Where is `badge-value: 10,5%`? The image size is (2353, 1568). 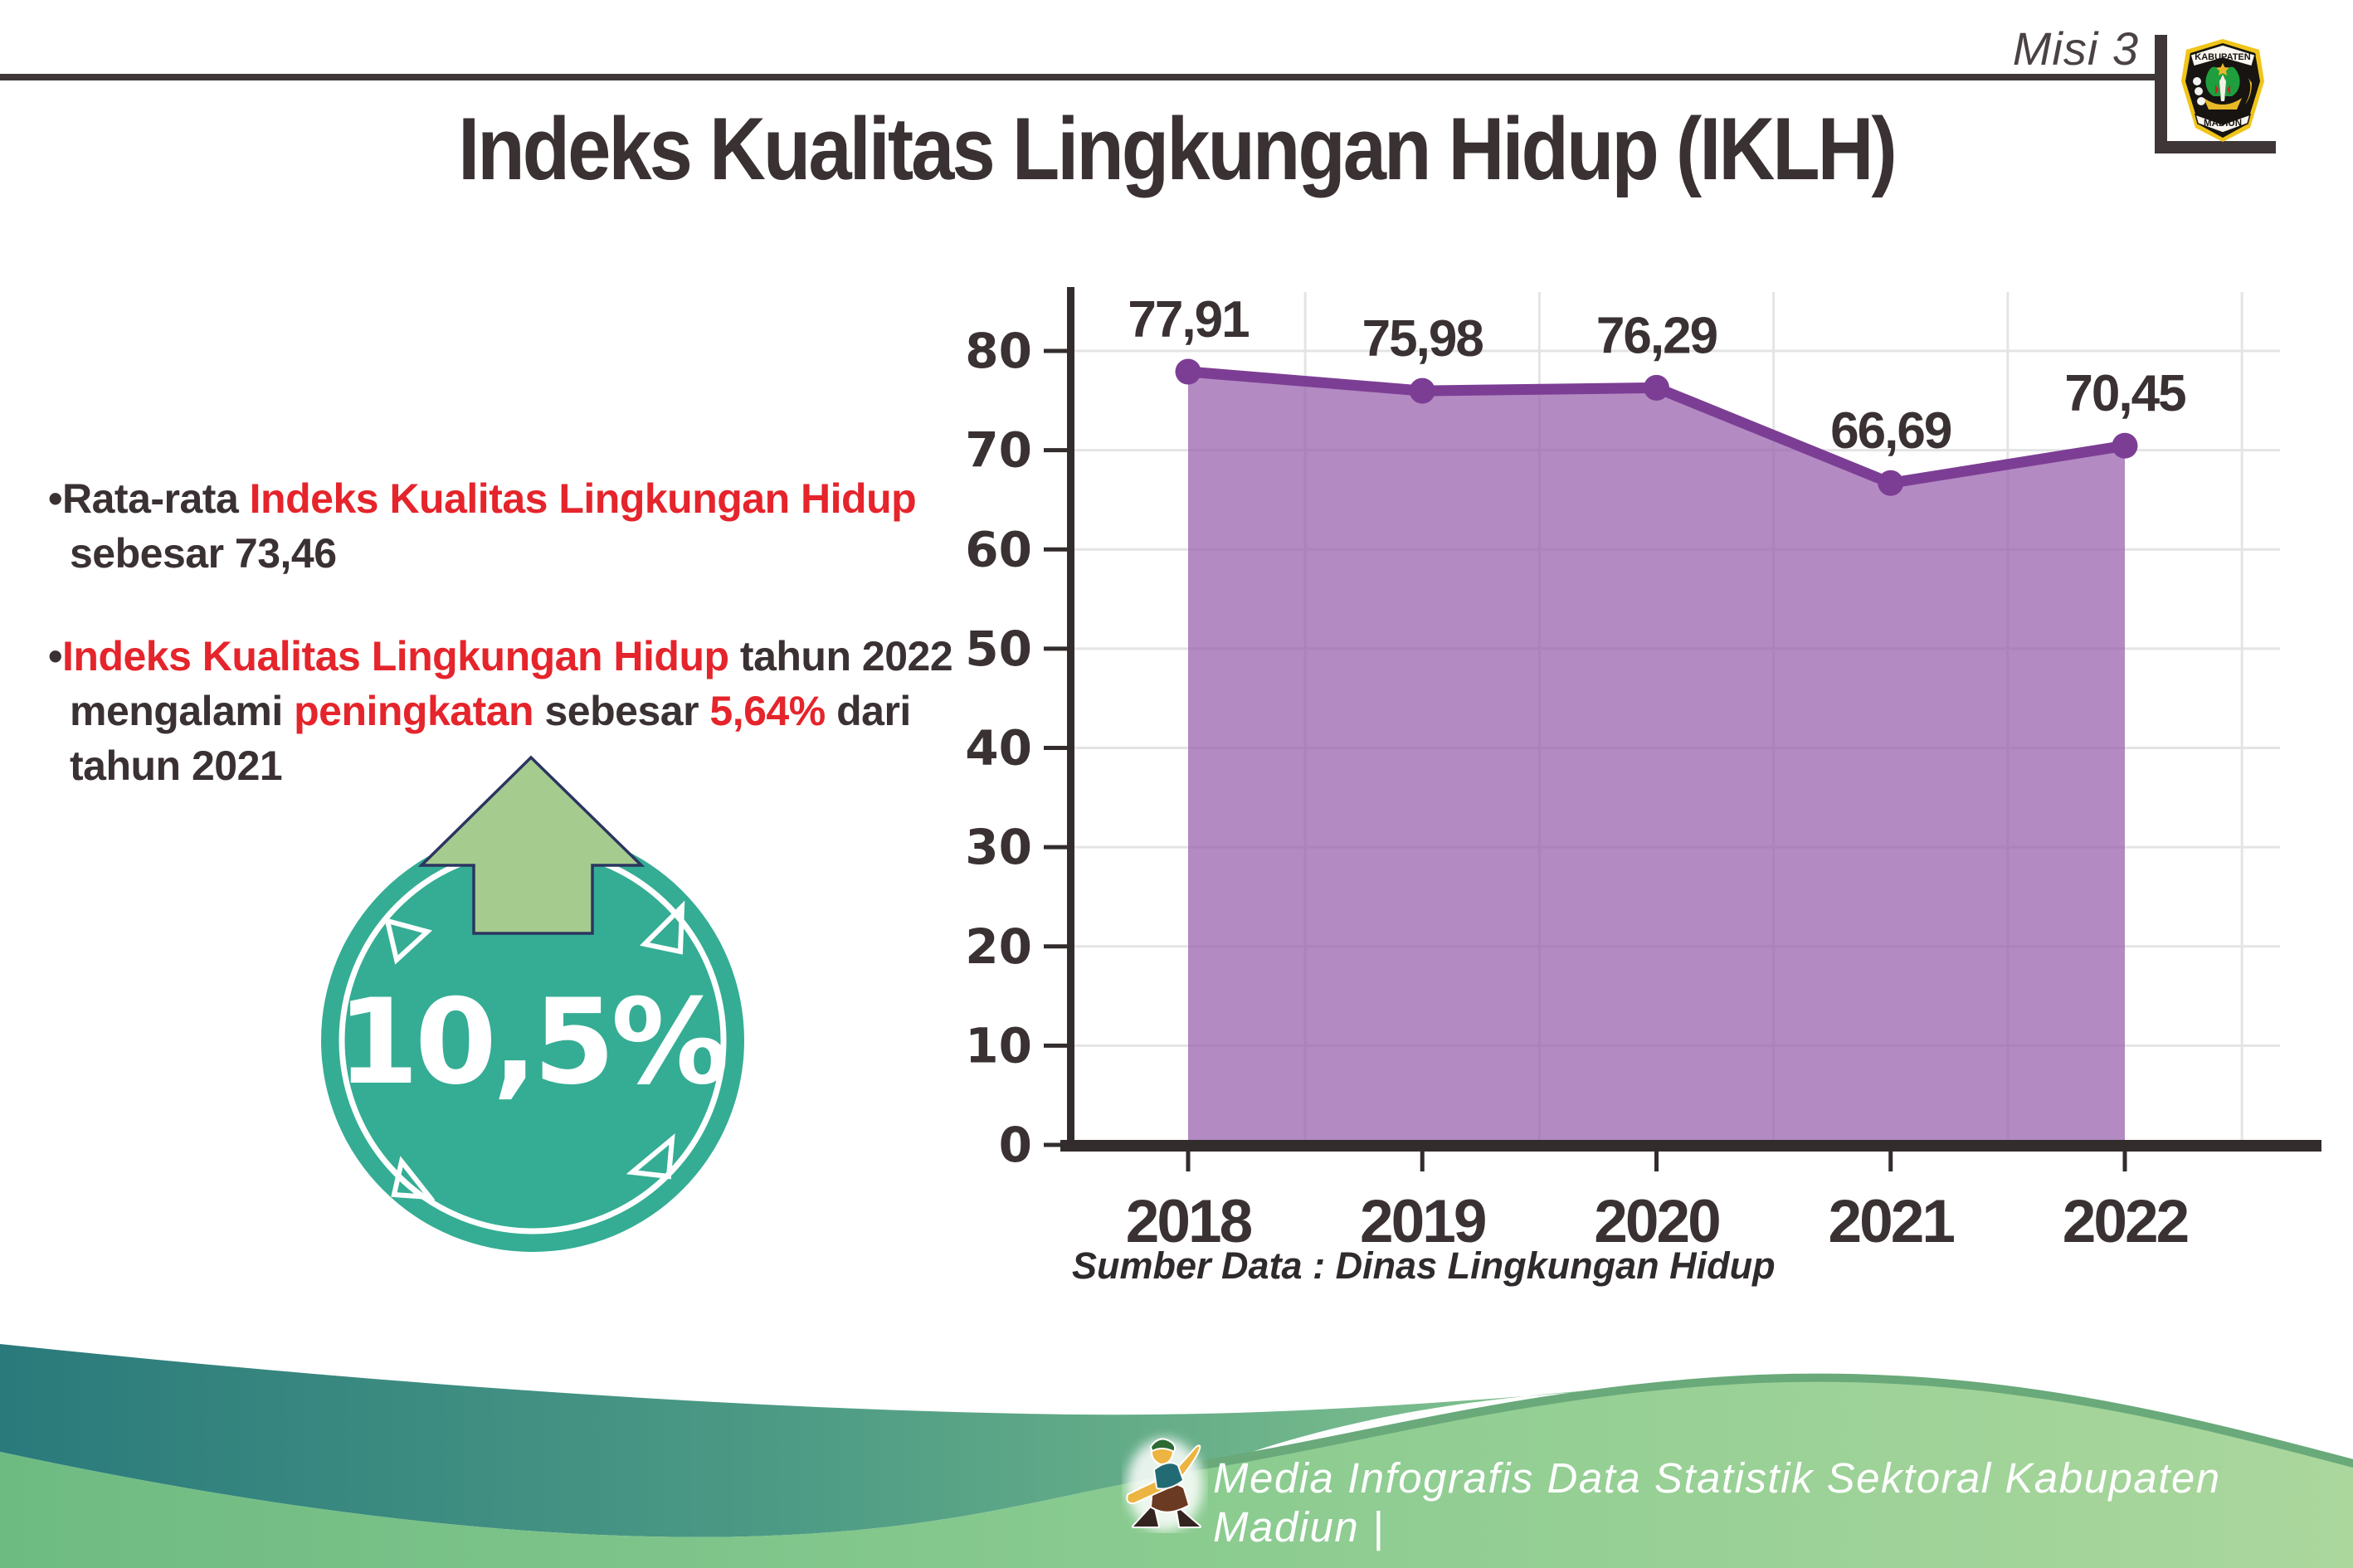 badge-value: 10,5% is located at coordinates (531, 1042).